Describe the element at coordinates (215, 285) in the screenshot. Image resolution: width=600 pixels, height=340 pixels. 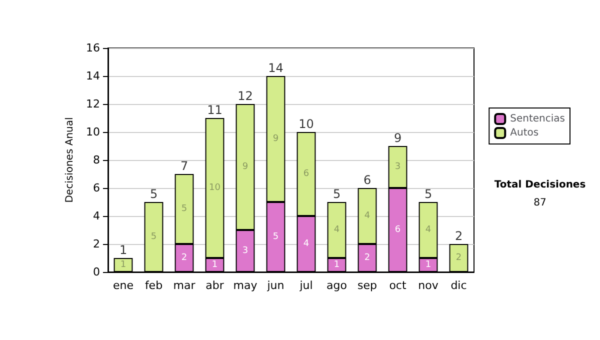
I see `x-tick-label: abr` at that location.